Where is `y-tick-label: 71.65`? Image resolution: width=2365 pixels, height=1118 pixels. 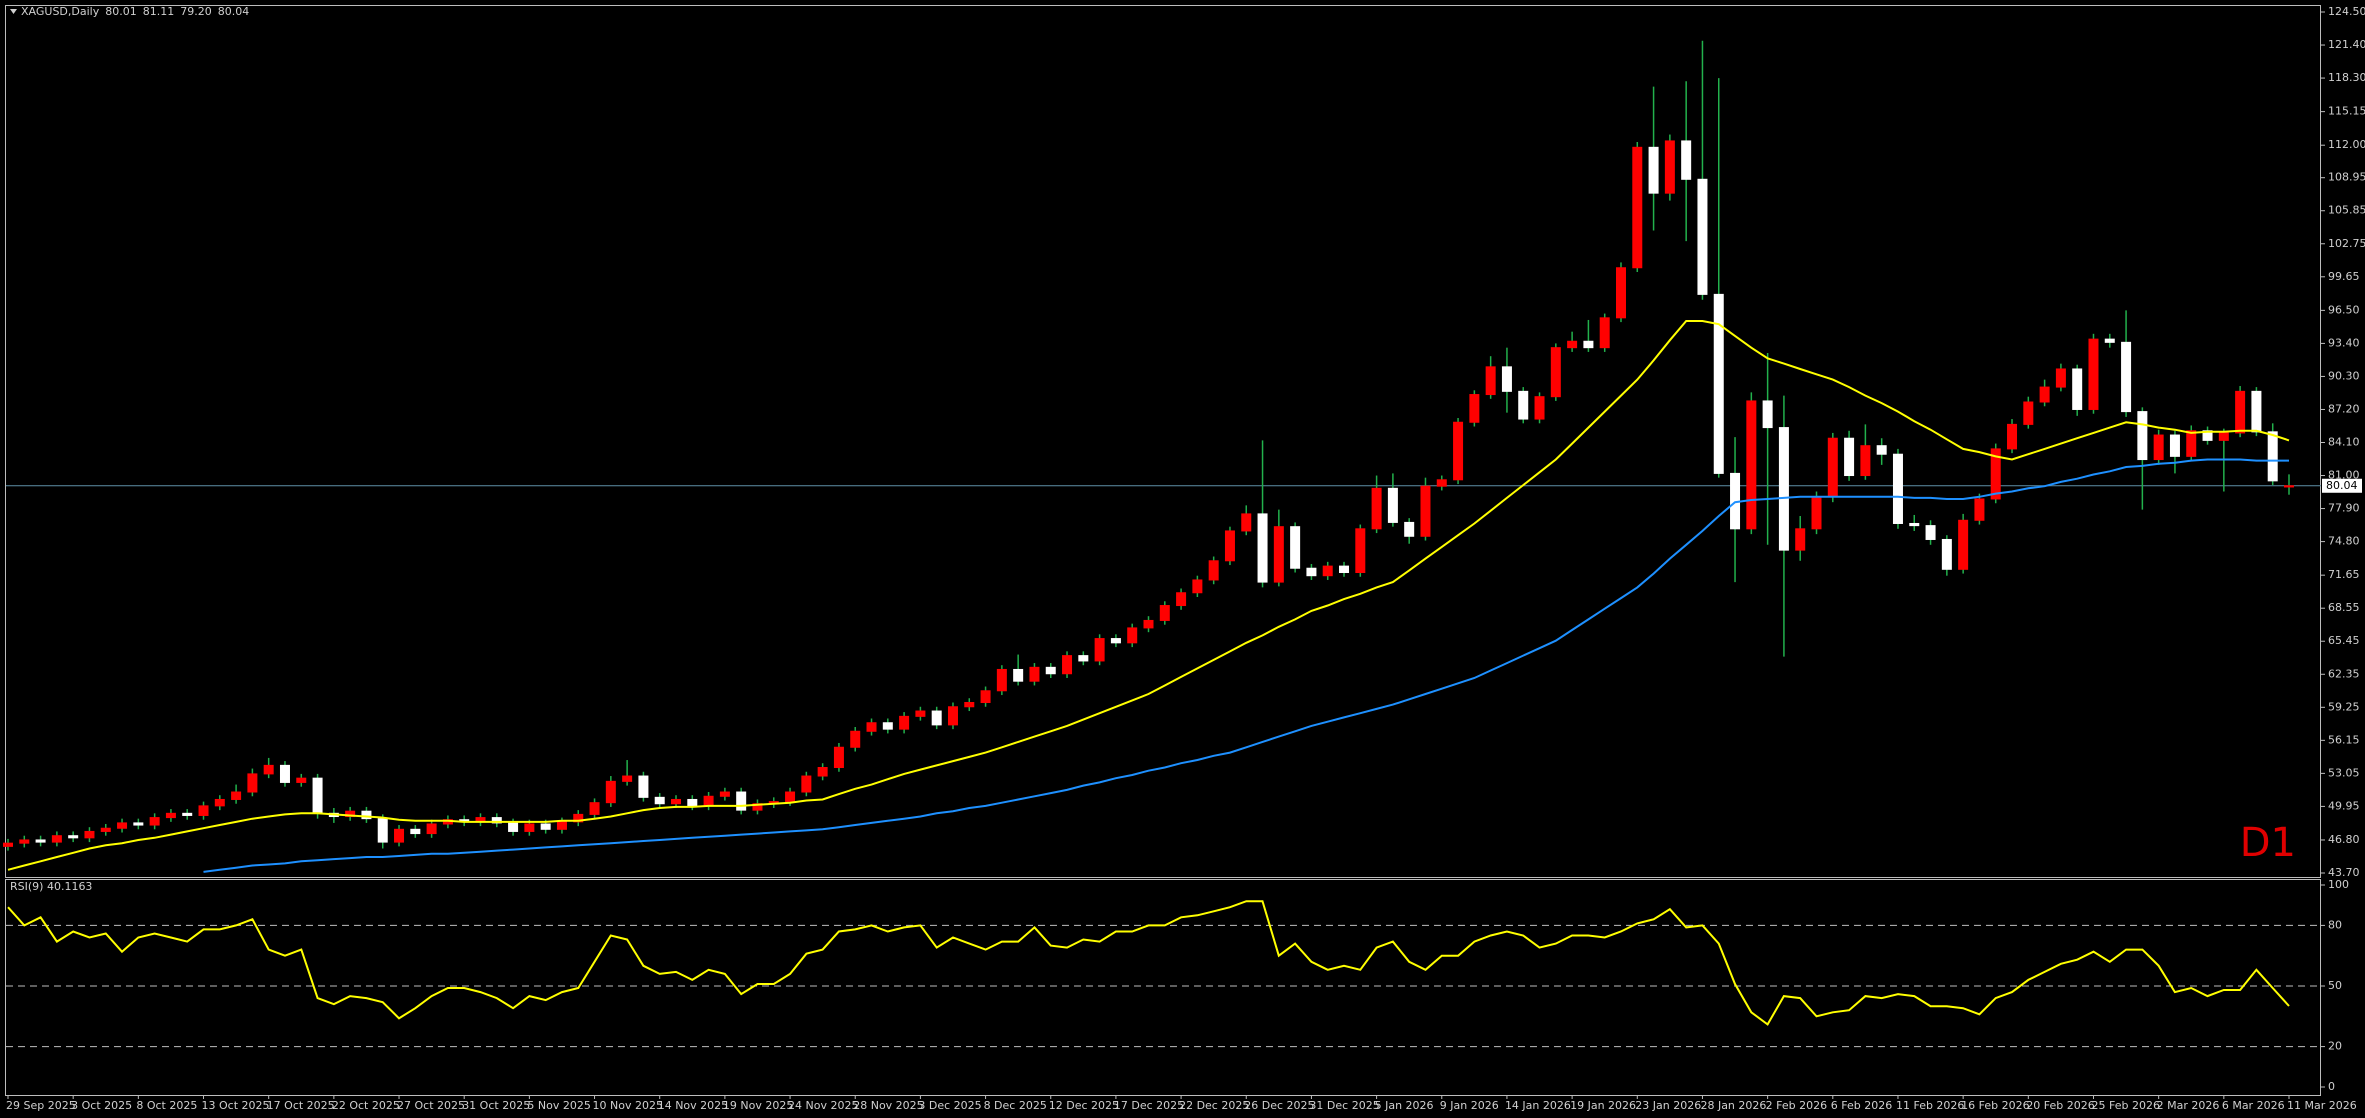 y-tick-label: 71.65 is located at coordinates (2344, 574).